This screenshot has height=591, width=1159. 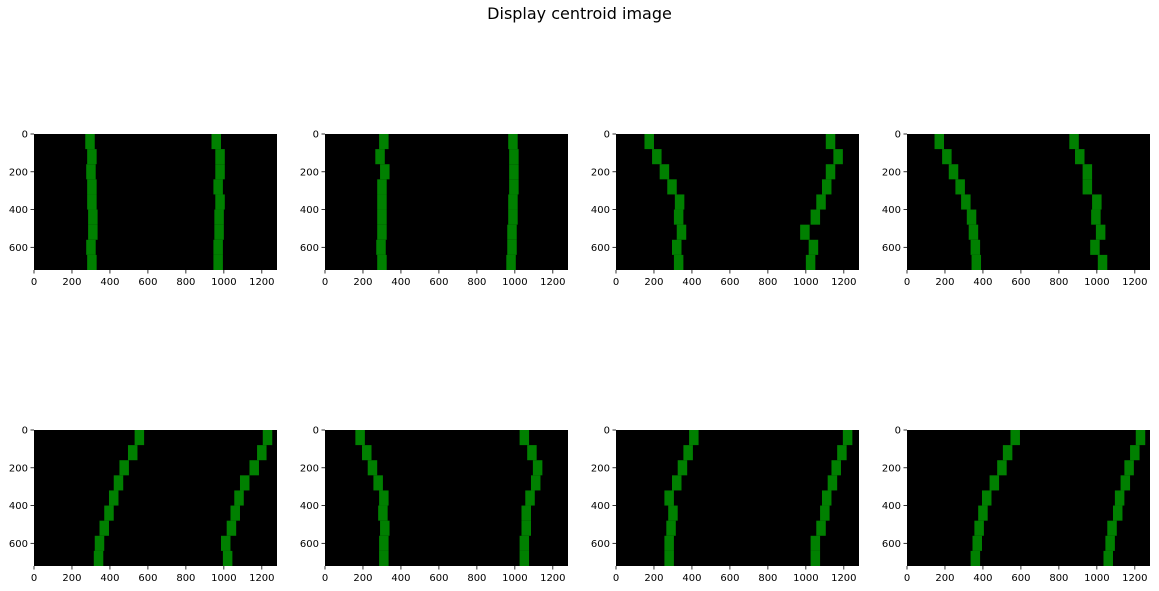 What do you see at coordinates (325, 578) in the screenshot?
I see `x-tick-label: 0` at bounding box center [325, 578].